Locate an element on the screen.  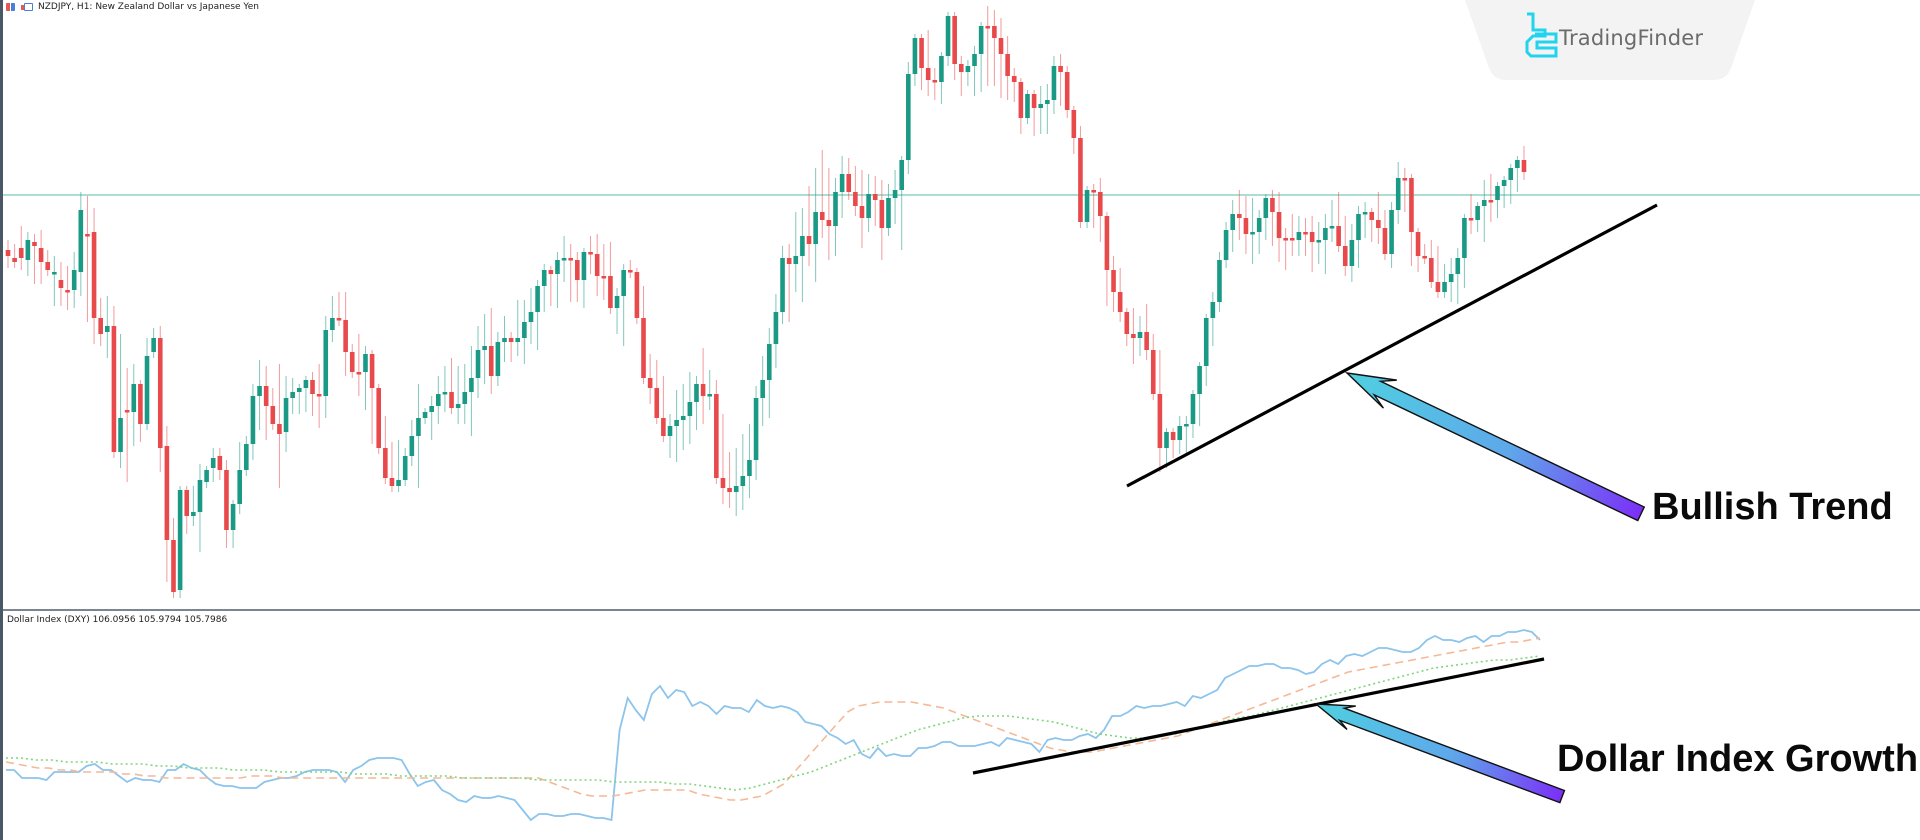
indicator-settings-icon is located at coordinates (27, 7).